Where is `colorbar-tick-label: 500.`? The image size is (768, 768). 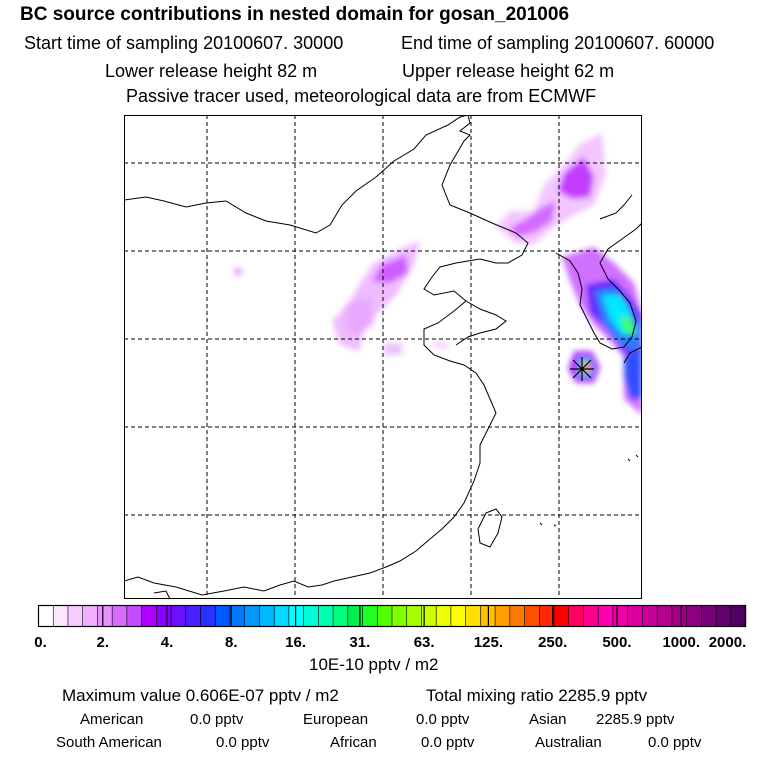
colorbar-tick-label: 500. is located at coordinates (616, 642).